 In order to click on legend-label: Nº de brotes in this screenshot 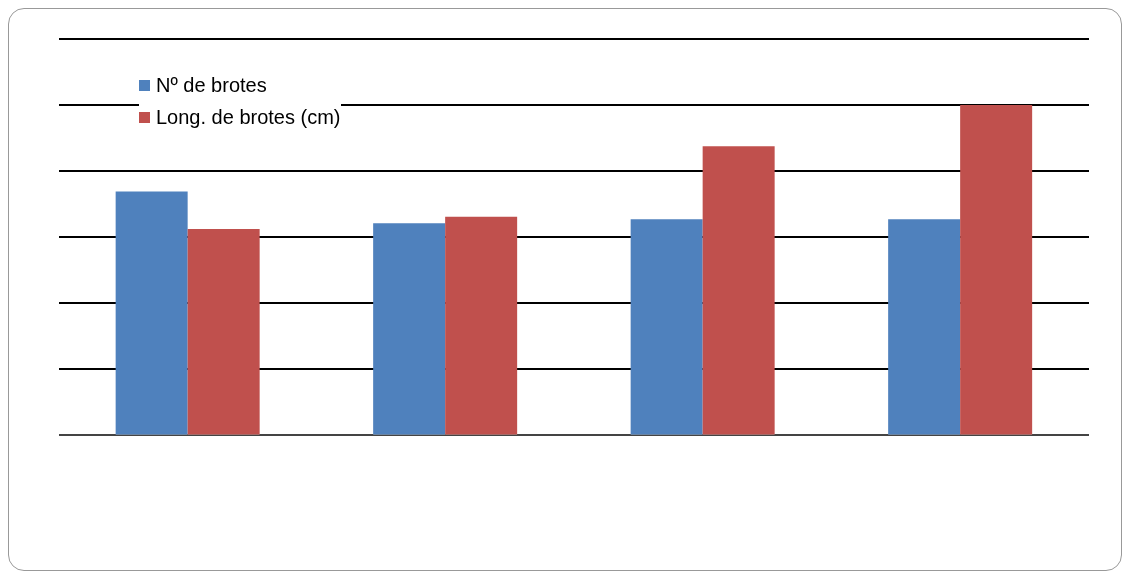, I will do `click(211, 85)`.